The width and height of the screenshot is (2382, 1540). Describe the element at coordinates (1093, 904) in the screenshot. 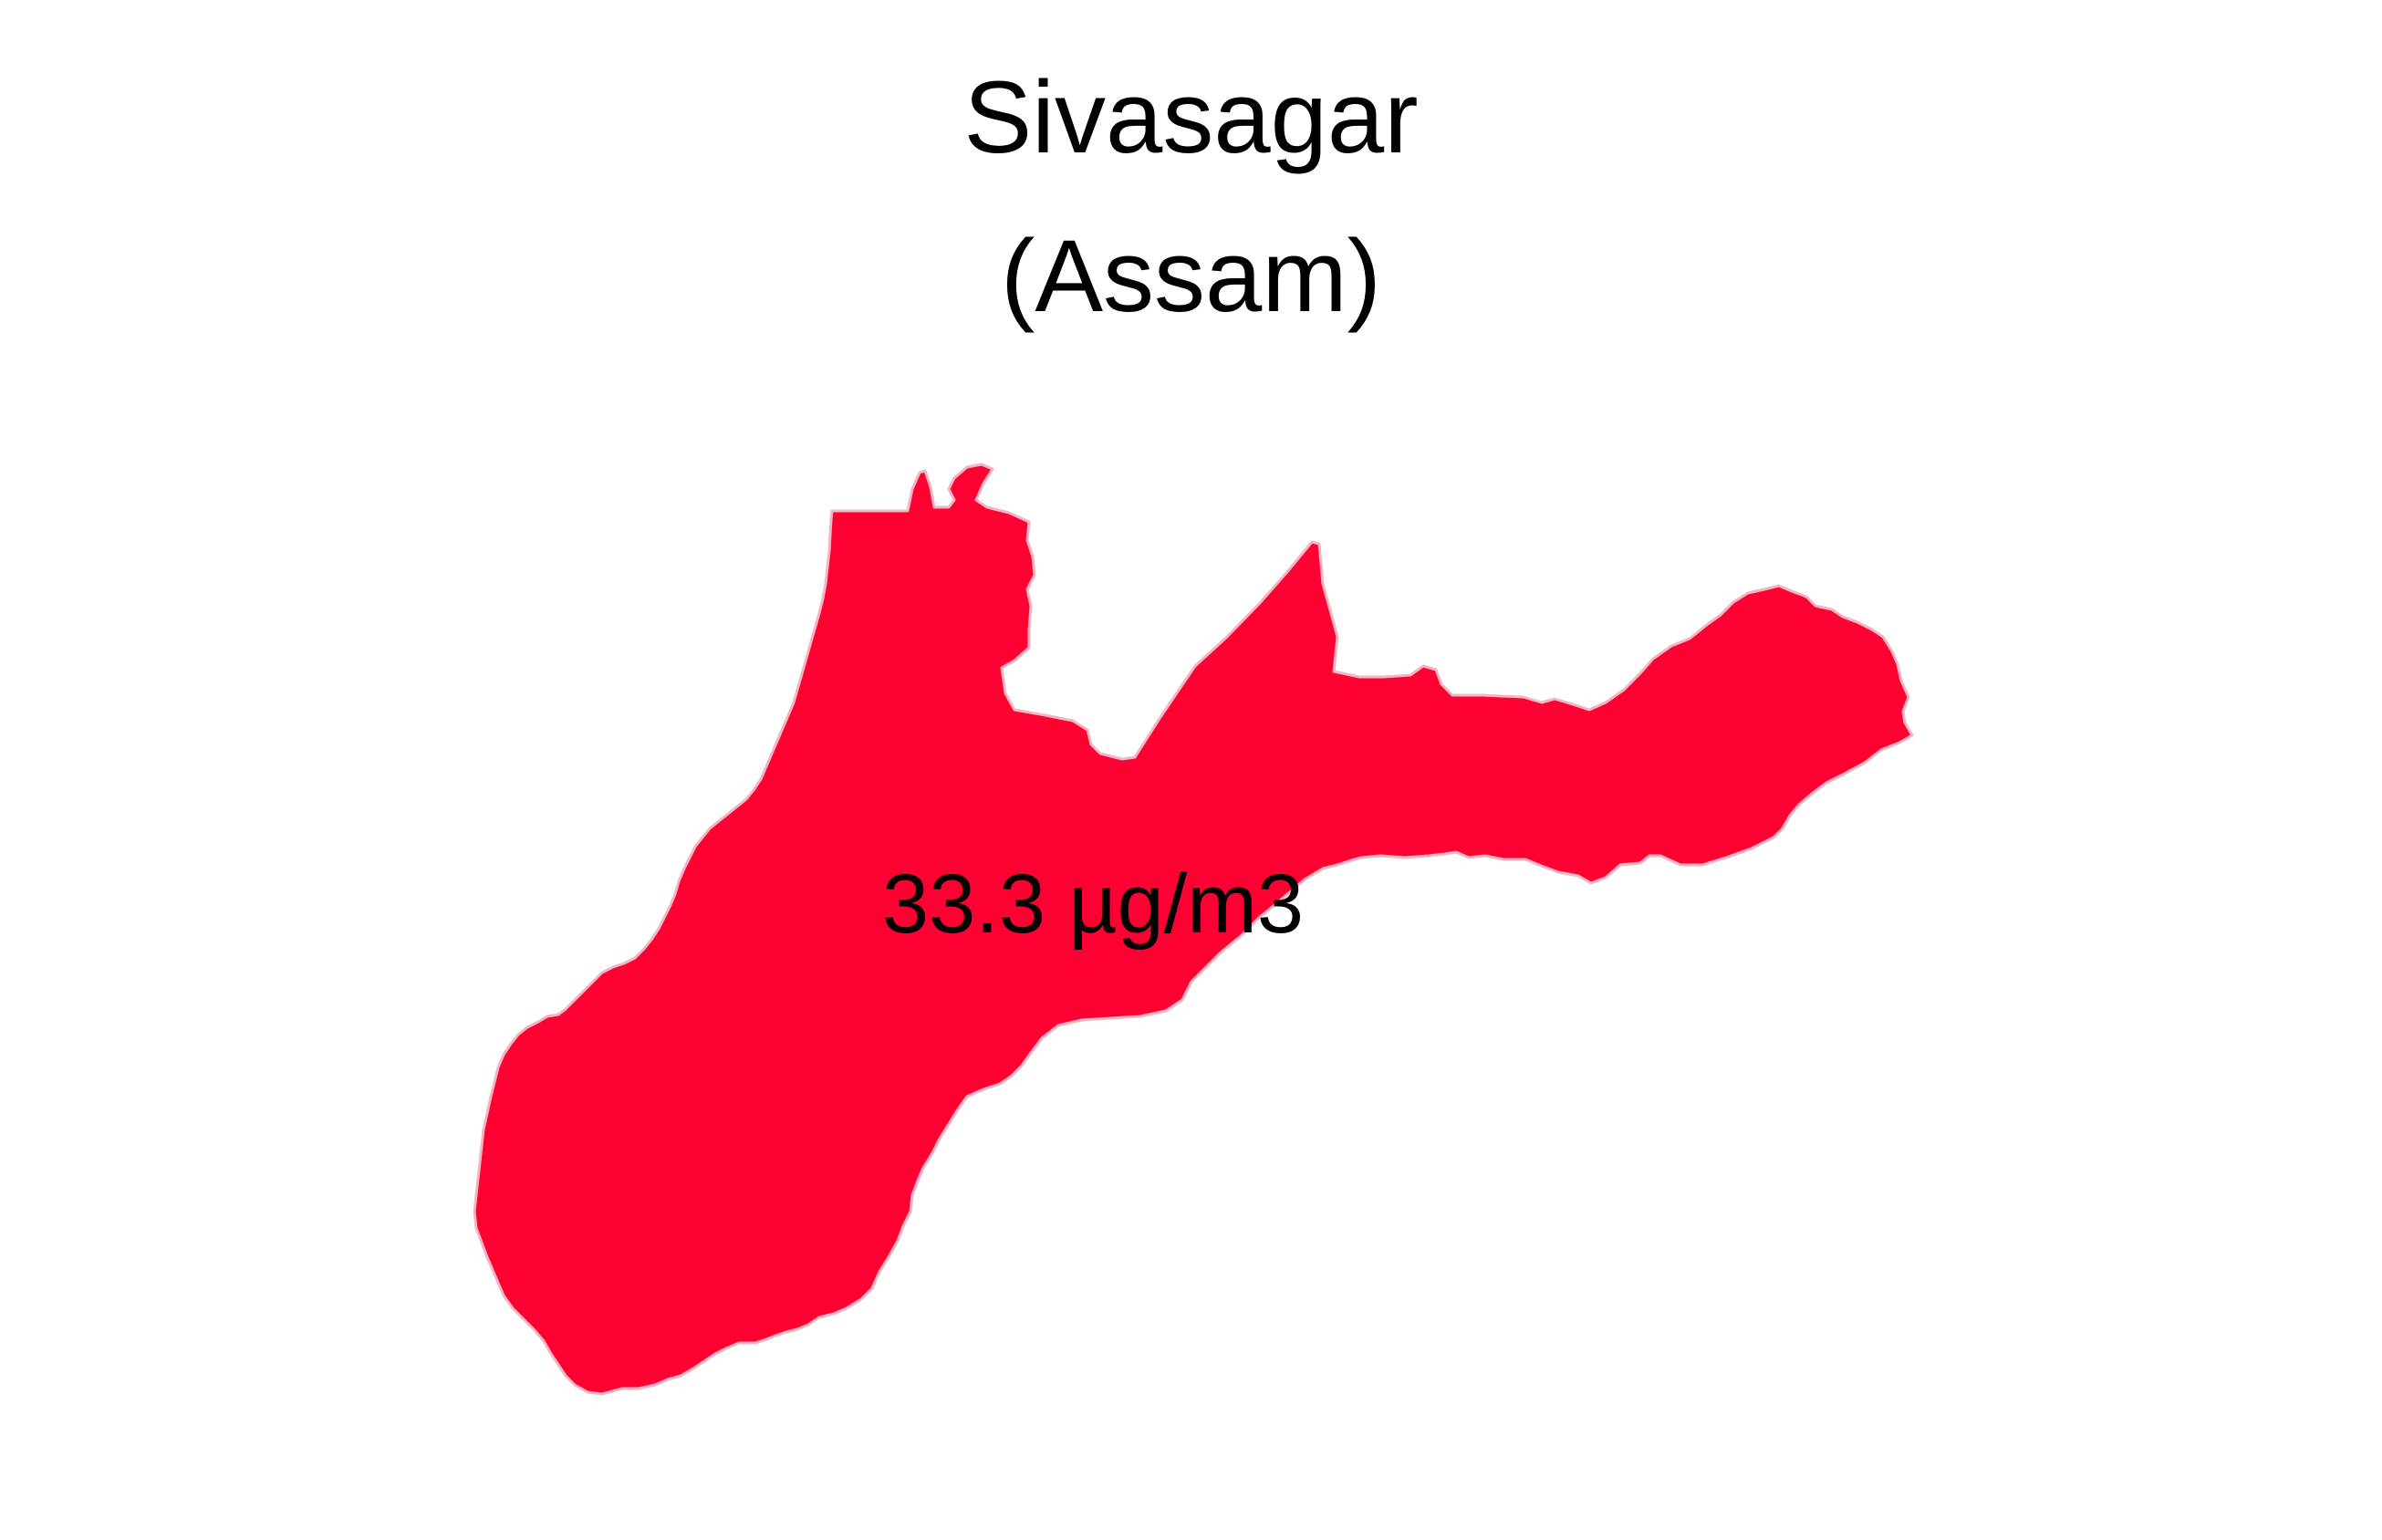

I see `district-value-label: 33.3 µg/m3` at that location.